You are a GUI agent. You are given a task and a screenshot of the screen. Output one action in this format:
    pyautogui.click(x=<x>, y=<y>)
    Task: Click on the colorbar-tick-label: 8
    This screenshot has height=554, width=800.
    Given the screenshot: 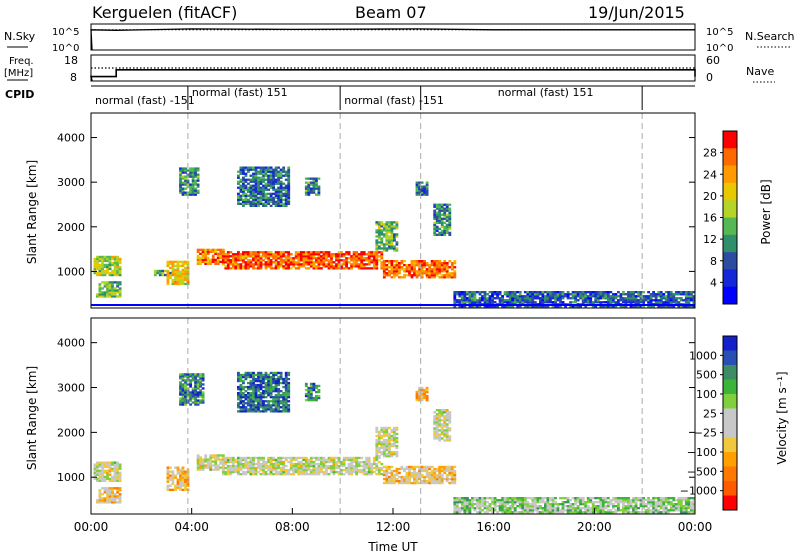 What is the action you would take?
    pyautogui.click(x=713, y=261)
    